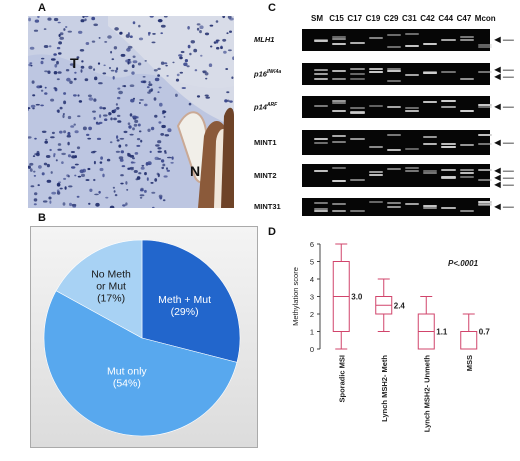  What do you see at coordinates (384, 388) in the screenshot?
I see `x-category-label: Lynch MSH2- Meth` at bounding box center [384, 388].